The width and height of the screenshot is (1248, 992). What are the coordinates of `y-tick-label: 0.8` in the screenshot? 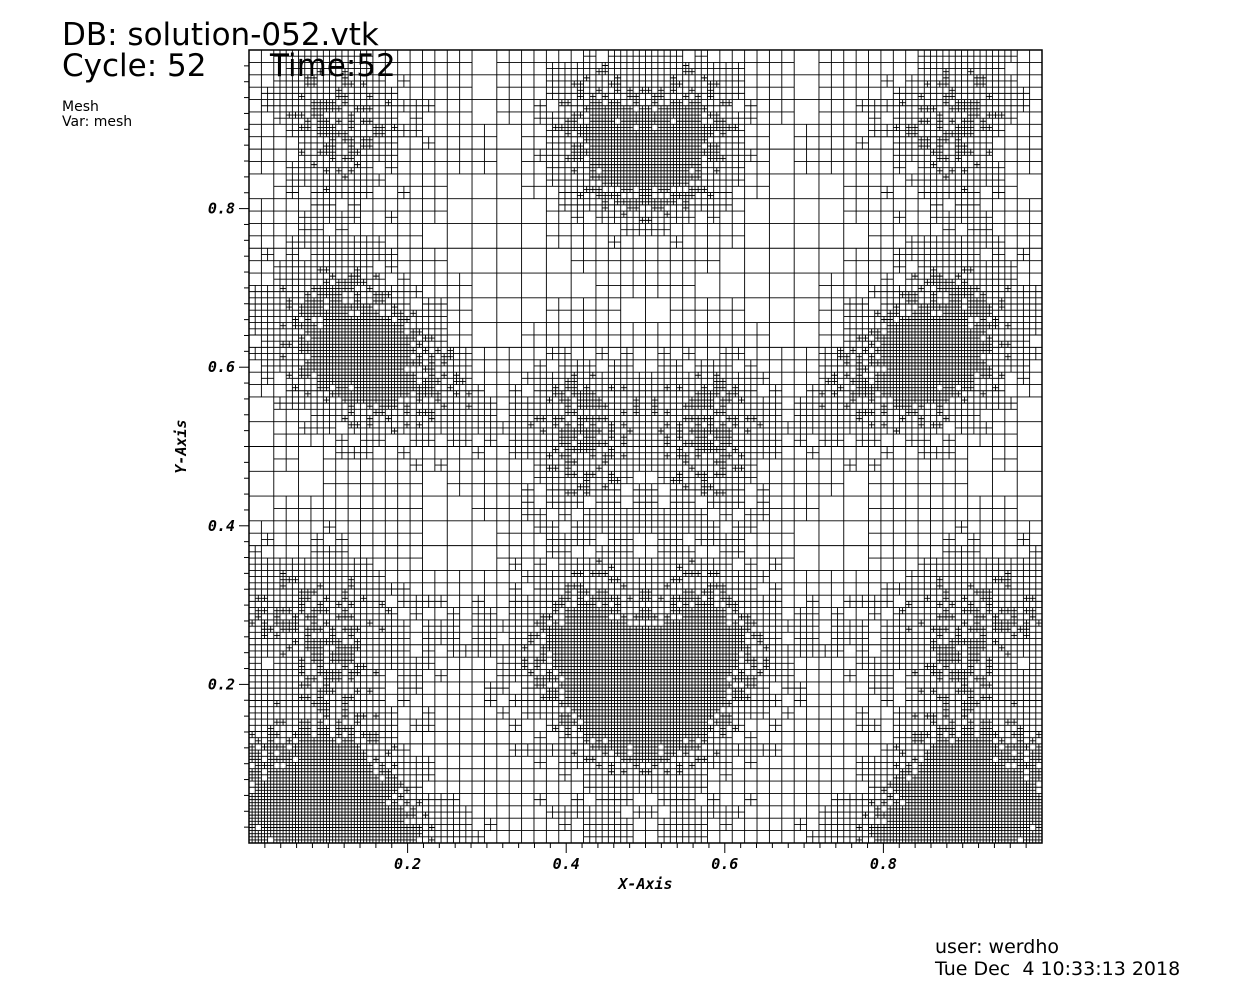 It's located at (221, 209).